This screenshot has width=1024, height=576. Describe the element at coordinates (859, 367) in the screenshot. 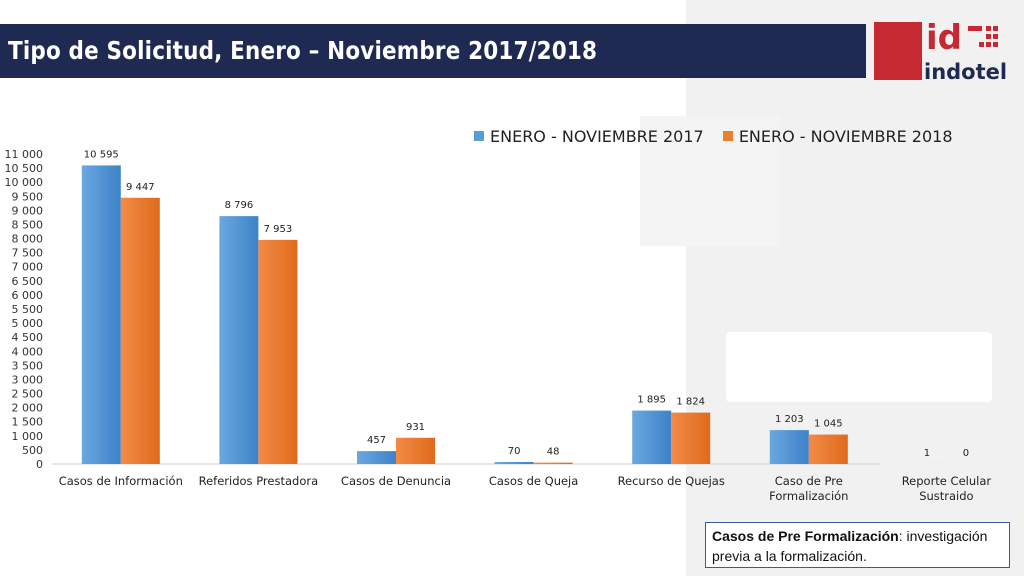

I see `background-panel-box` at that location.